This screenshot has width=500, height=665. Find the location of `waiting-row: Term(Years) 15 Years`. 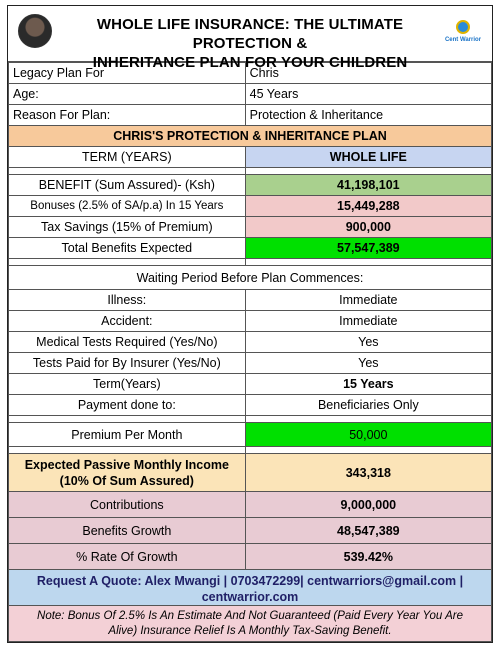

waiting-row: Term(Years) 15 Years is located at coordinates (250, 384).